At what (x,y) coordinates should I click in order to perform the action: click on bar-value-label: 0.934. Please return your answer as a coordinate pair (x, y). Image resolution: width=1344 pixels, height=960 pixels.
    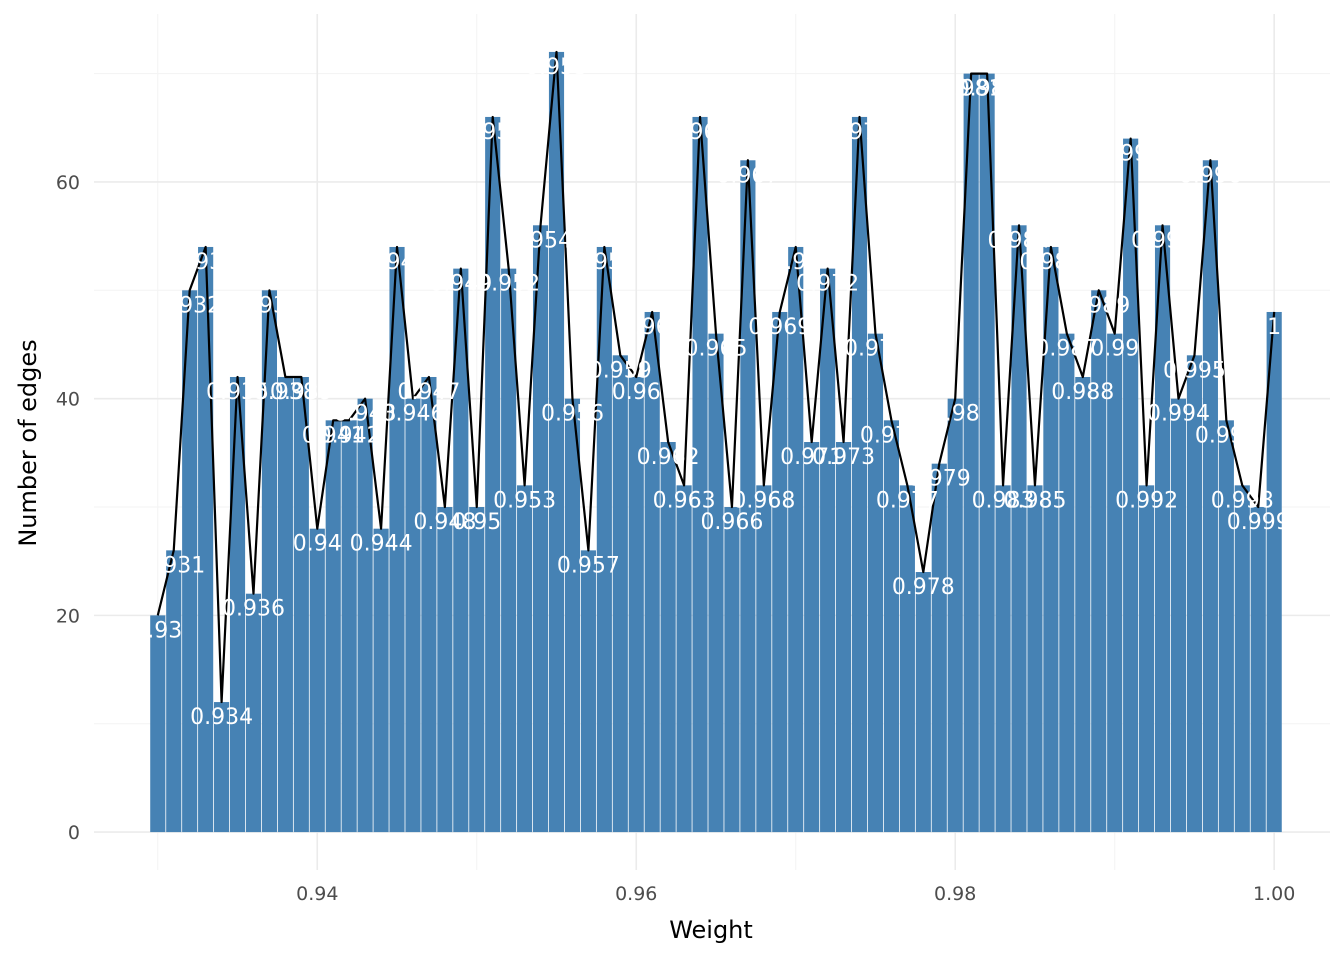
    Looking at the image, I should click on (221, 717).